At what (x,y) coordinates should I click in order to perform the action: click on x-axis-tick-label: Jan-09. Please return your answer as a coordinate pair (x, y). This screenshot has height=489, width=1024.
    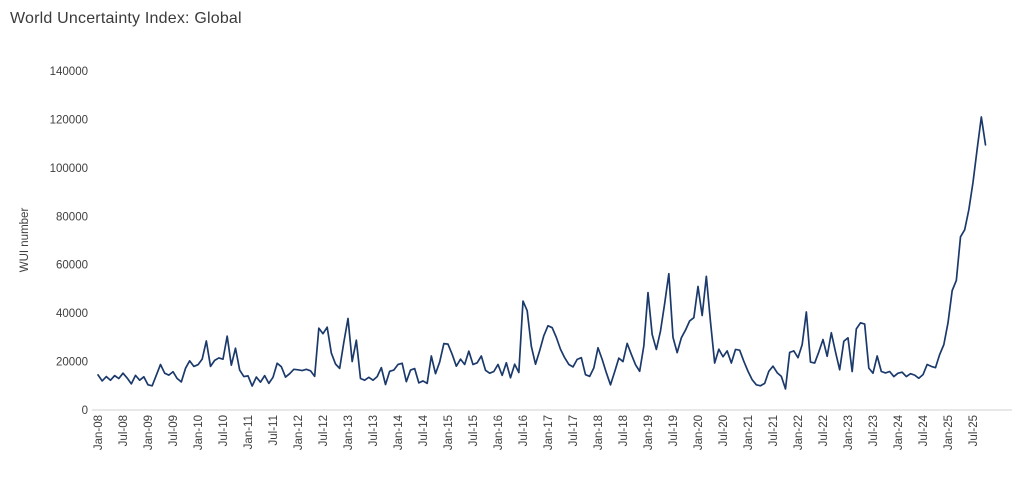
    Looking at the image, I should click on (149, 432).